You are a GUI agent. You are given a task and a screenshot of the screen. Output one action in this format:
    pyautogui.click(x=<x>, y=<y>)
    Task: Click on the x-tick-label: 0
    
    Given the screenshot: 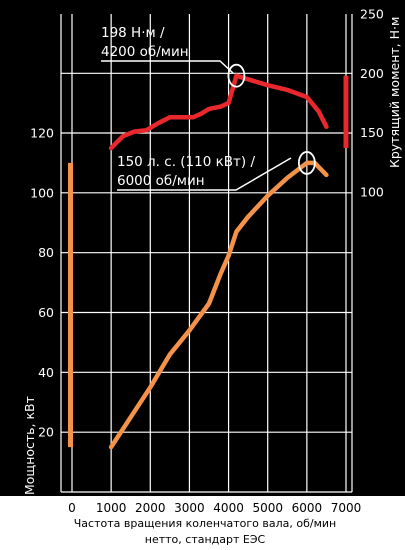 What is the action you would take?
    pyautogui.click(x=72, y=508)
    